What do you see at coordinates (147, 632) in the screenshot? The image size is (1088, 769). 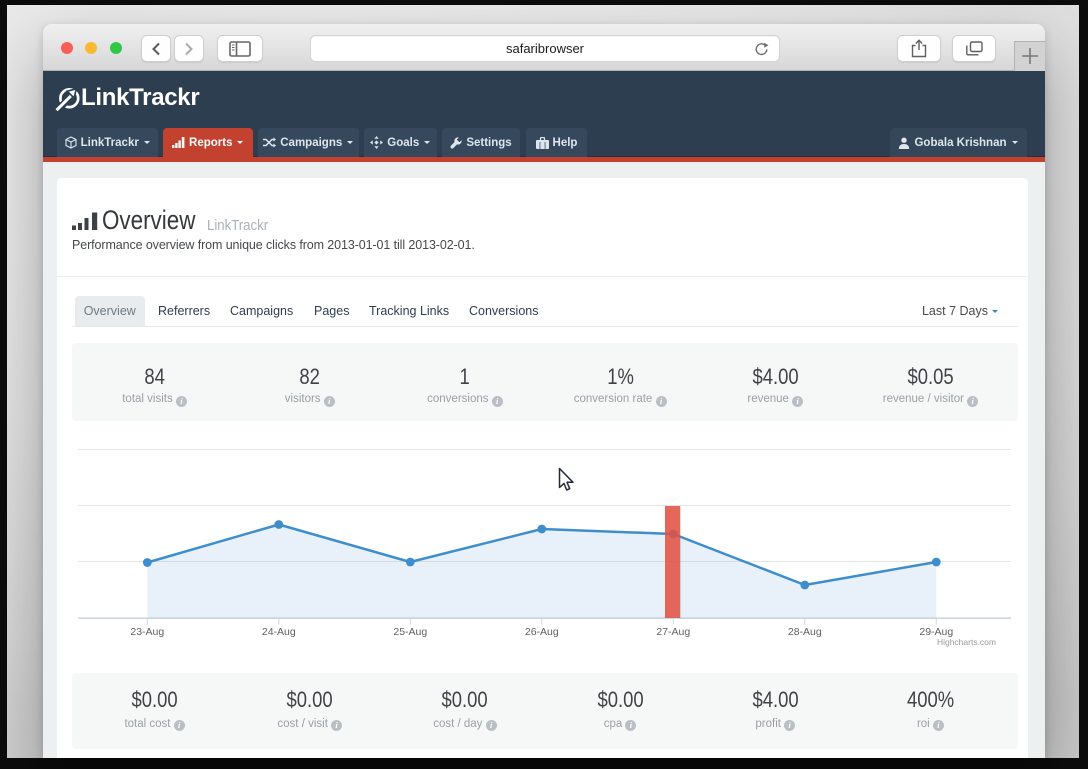 I see `svg-text: 23-Aug` at bounding box center [147, 632].